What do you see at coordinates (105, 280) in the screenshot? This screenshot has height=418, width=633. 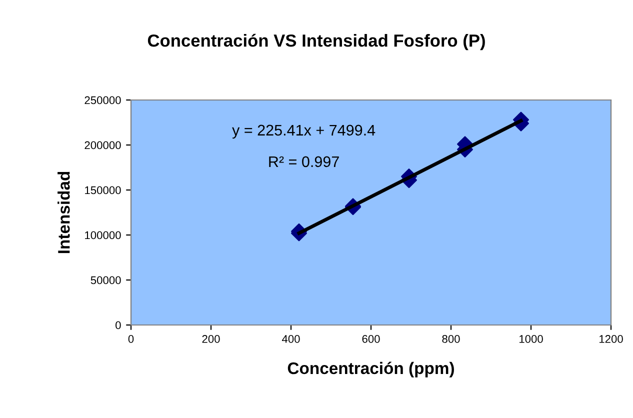 I see `y-tick-label: 50000` at bounding box center [105, 280].